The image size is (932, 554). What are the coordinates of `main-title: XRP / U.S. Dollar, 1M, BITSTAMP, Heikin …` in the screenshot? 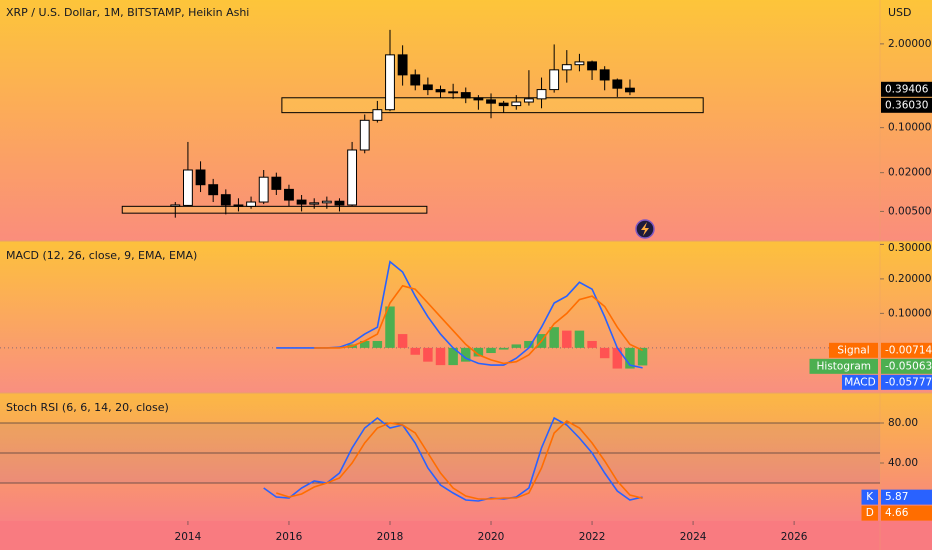 It's located at (127, 12).